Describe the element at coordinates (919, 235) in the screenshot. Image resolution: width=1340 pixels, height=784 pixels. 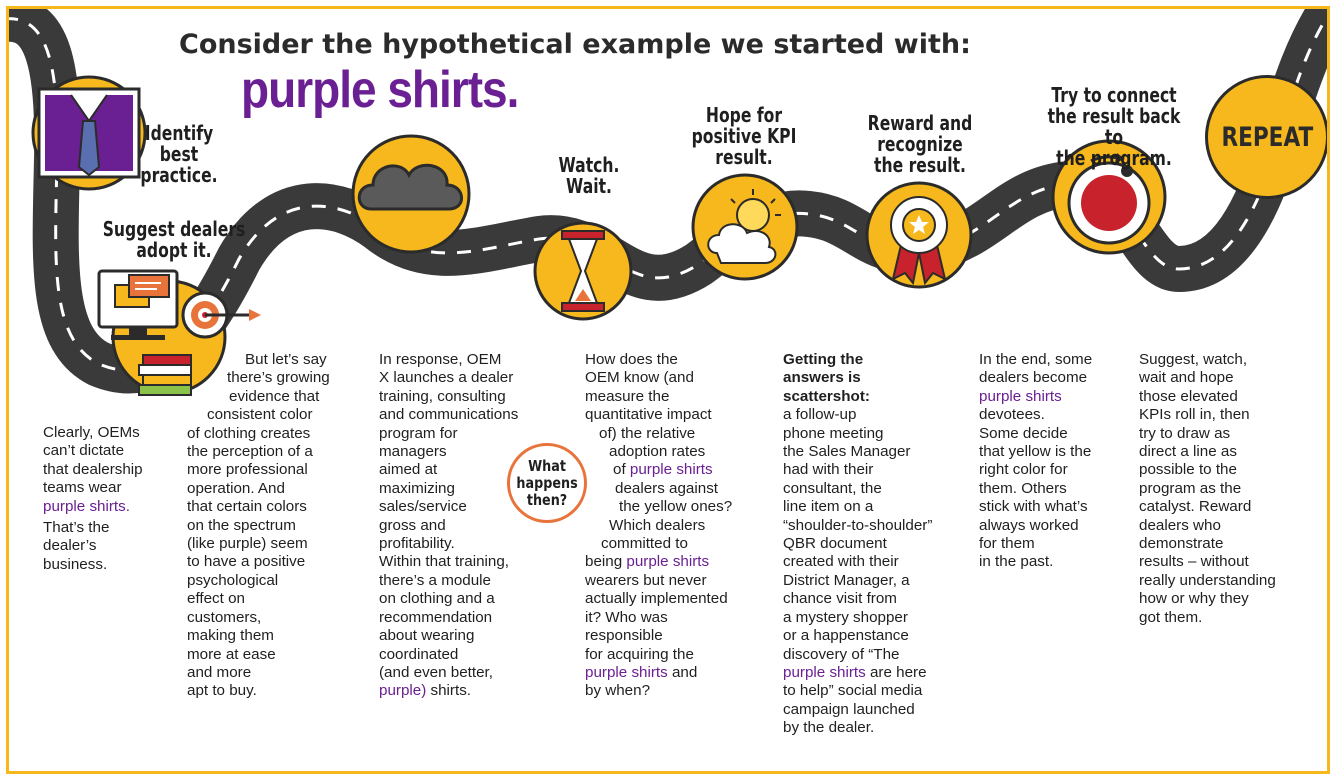
I see `award-ribbon-icon` at that location.